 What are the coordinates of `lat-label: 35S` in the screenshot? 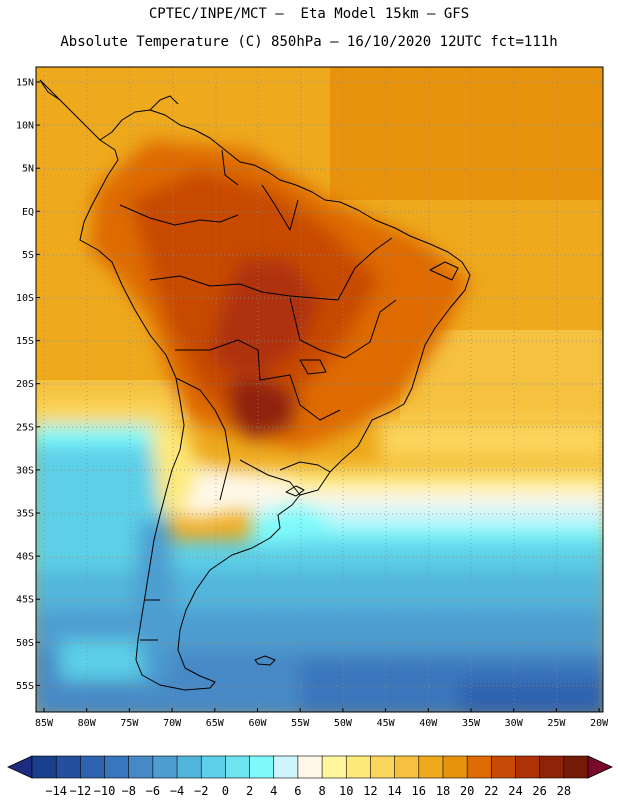 It's located at (25, 514).